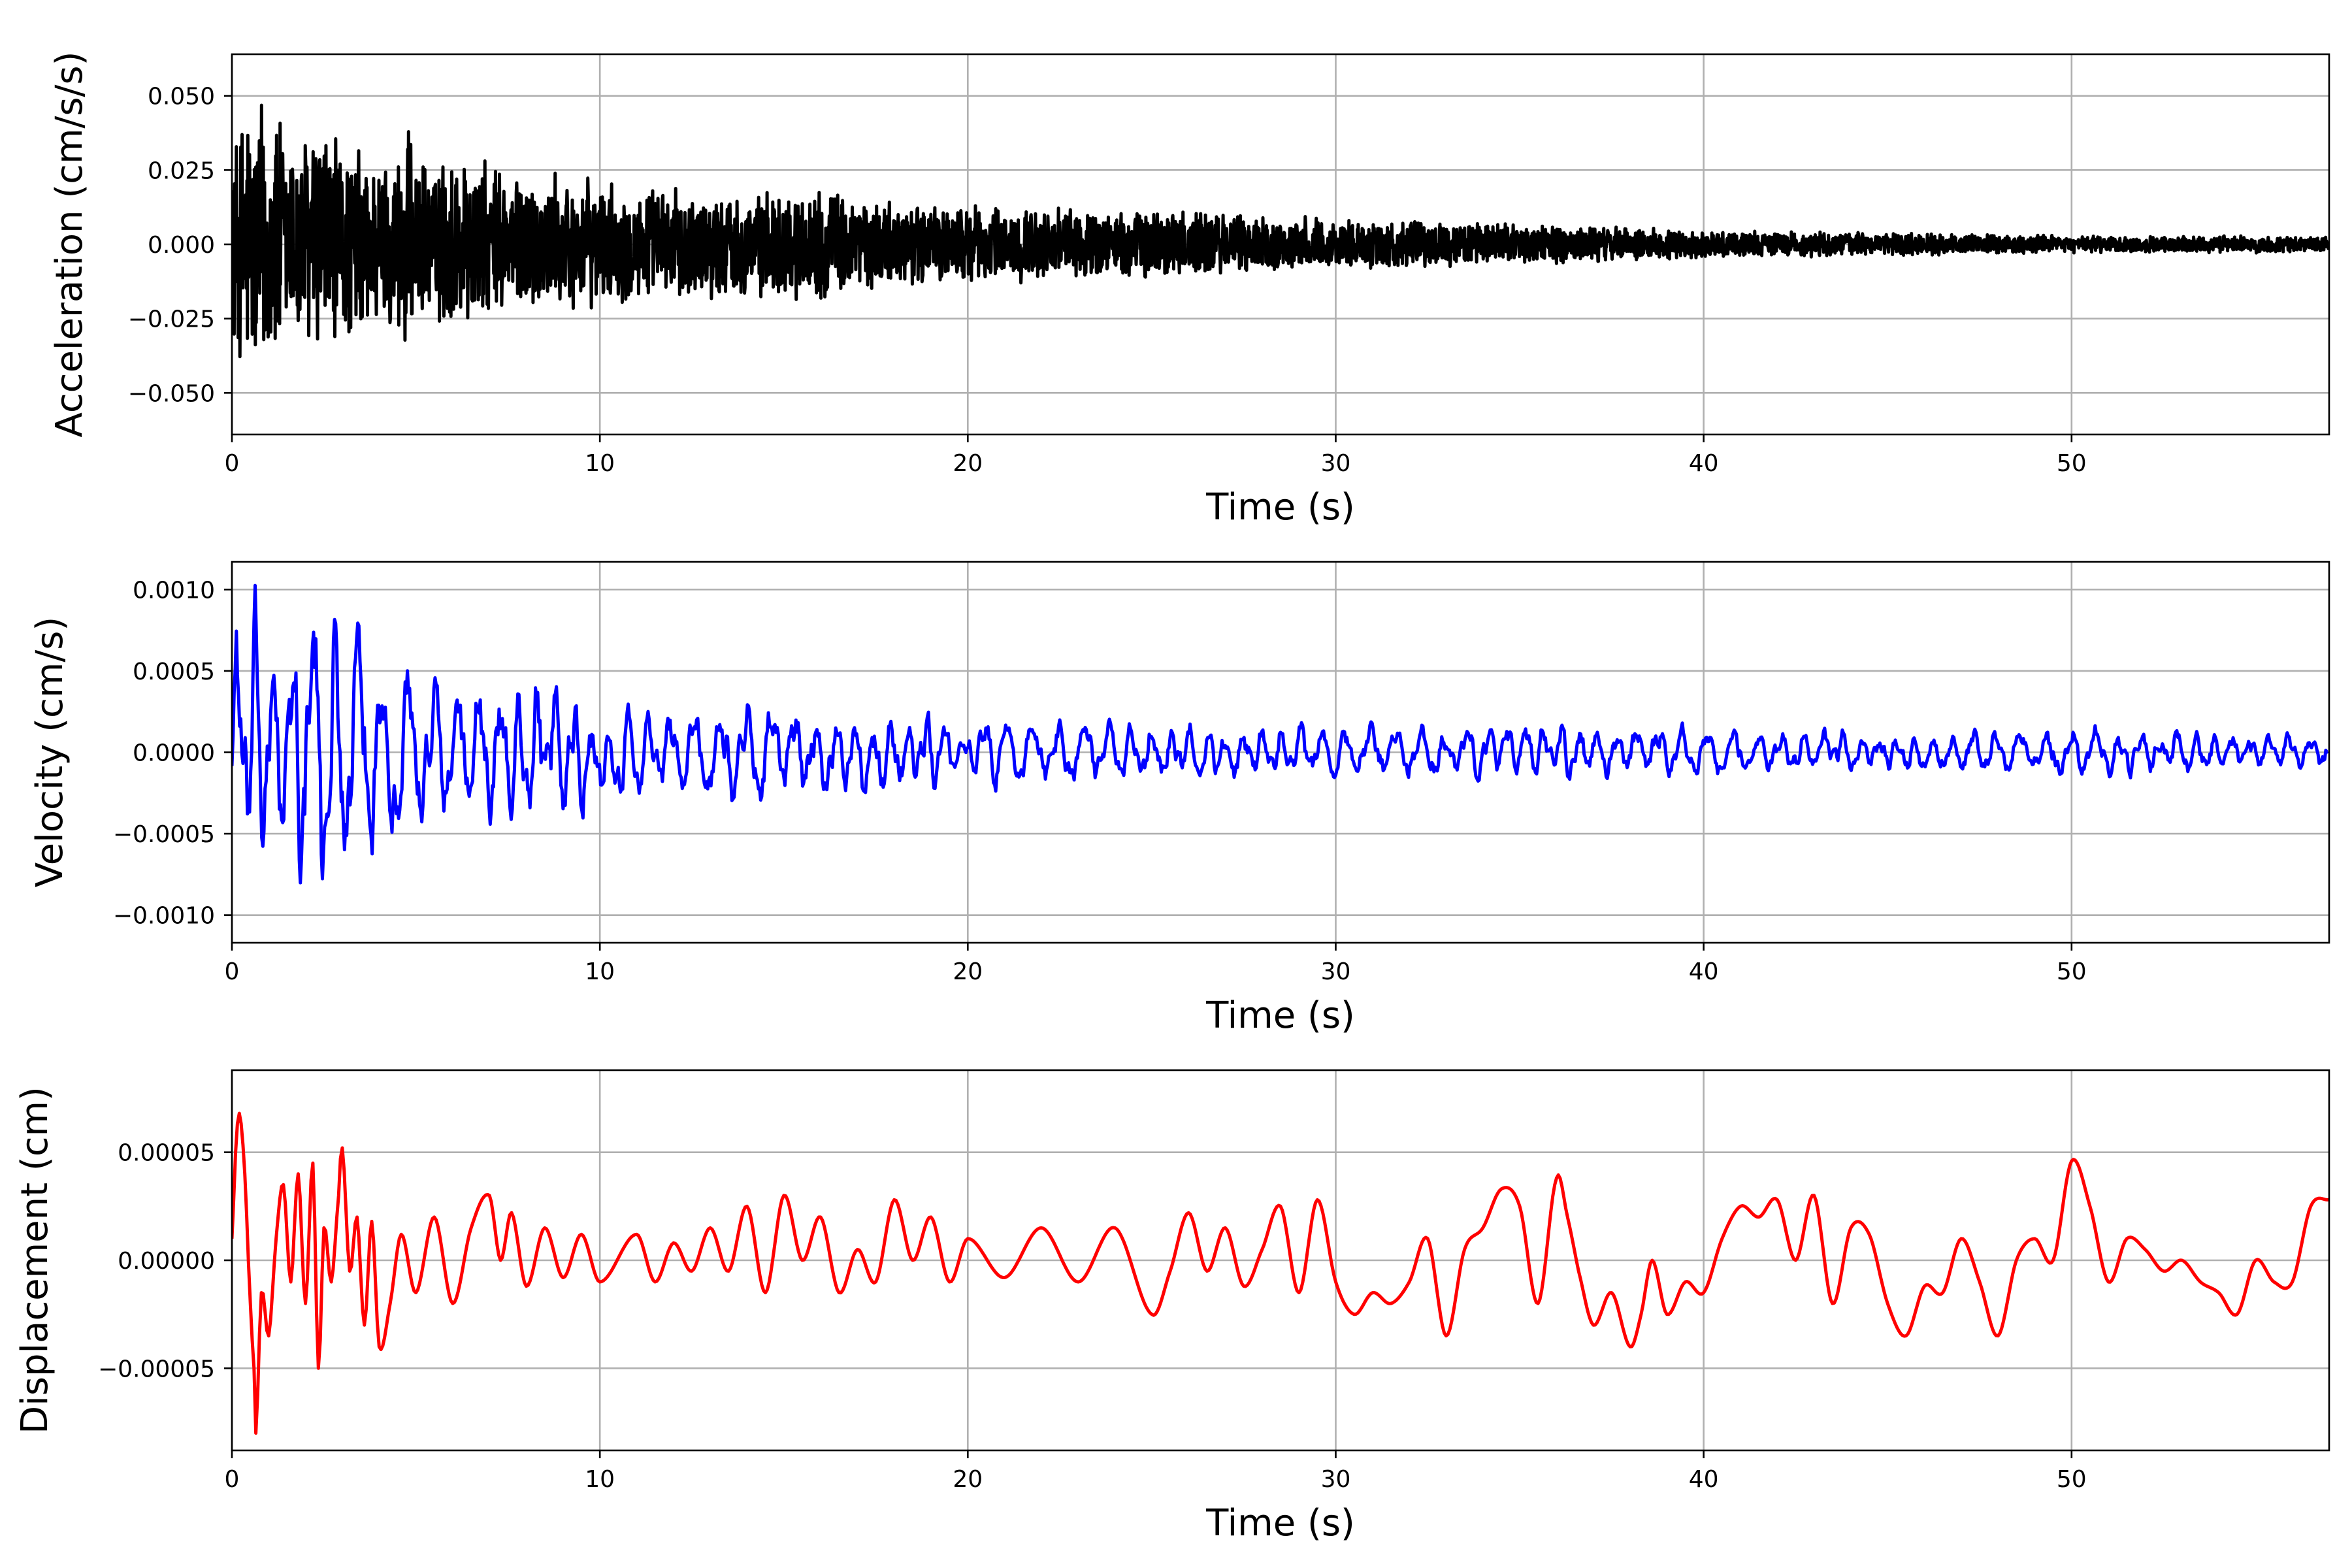 The height and width of the screenshot is (1568, 2352). I want to click on displacement-ytick-label-2: 0.00005, so click(166, 1153).